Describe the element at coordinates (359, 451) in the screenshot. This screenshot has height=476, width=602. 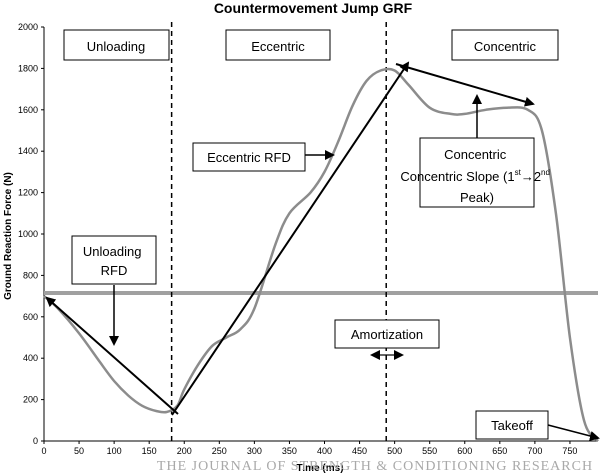
I see `x-tick-label: 450` at that location.